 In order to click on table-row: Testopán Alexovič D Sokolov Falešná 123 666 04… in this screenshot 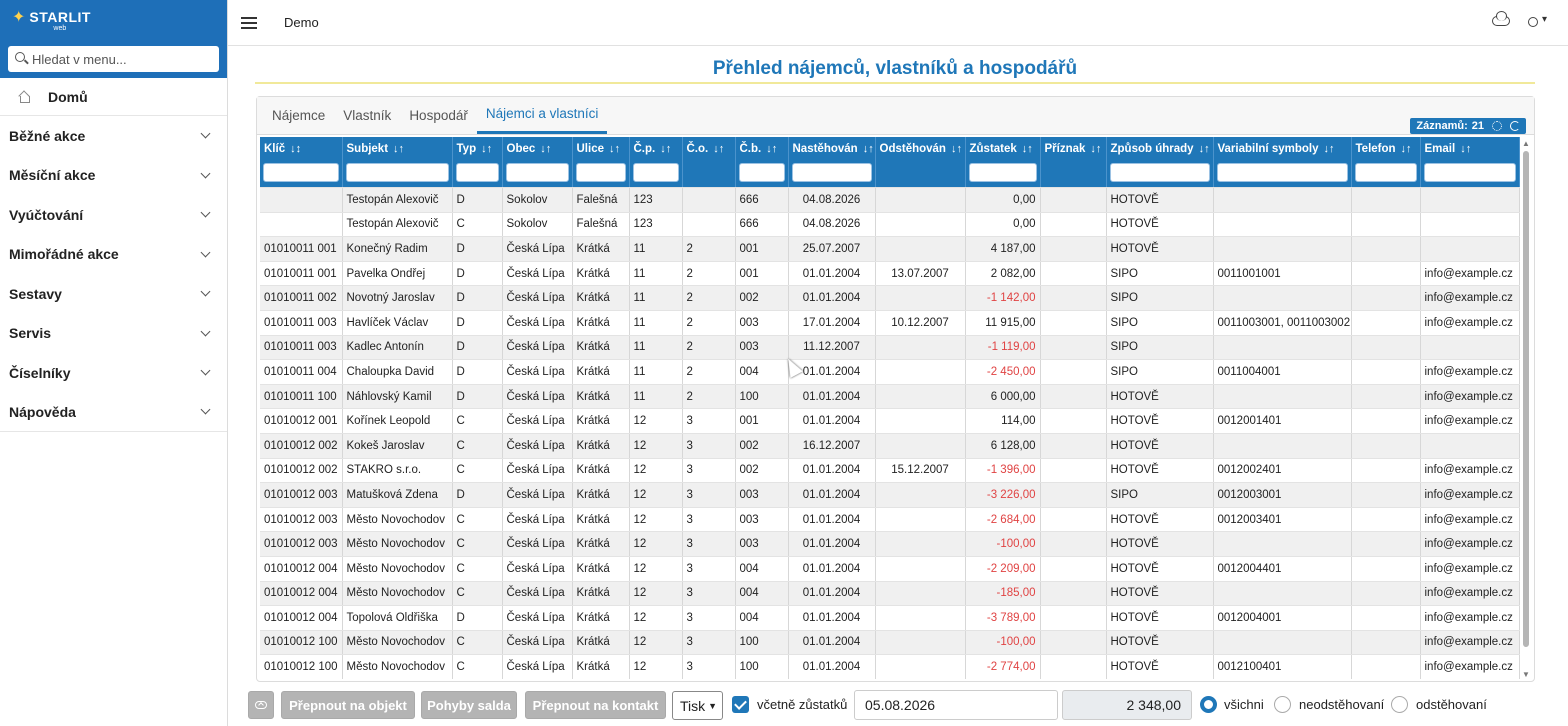, I will do `click(890, 200)`.